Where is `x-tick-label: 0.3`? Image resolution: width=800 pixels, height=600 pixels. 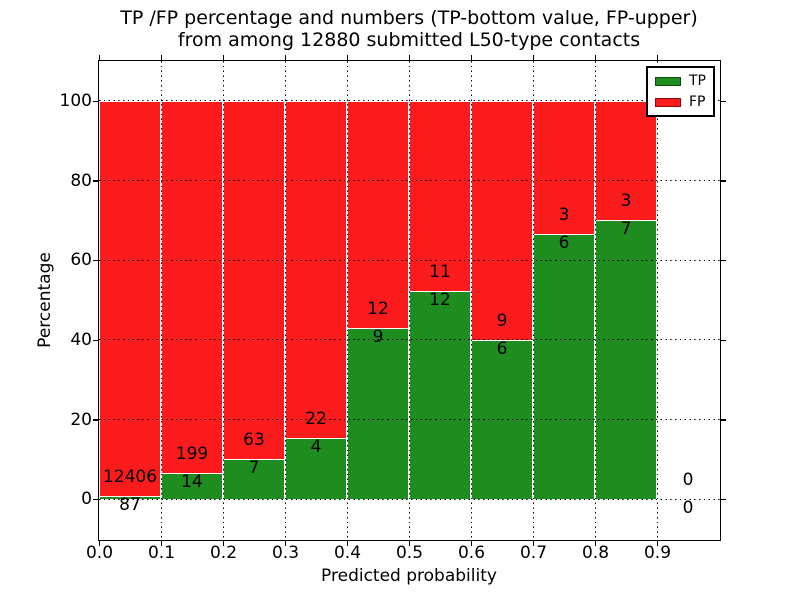 x-tick-label: 0.3 is located at coordinates (285, 553).